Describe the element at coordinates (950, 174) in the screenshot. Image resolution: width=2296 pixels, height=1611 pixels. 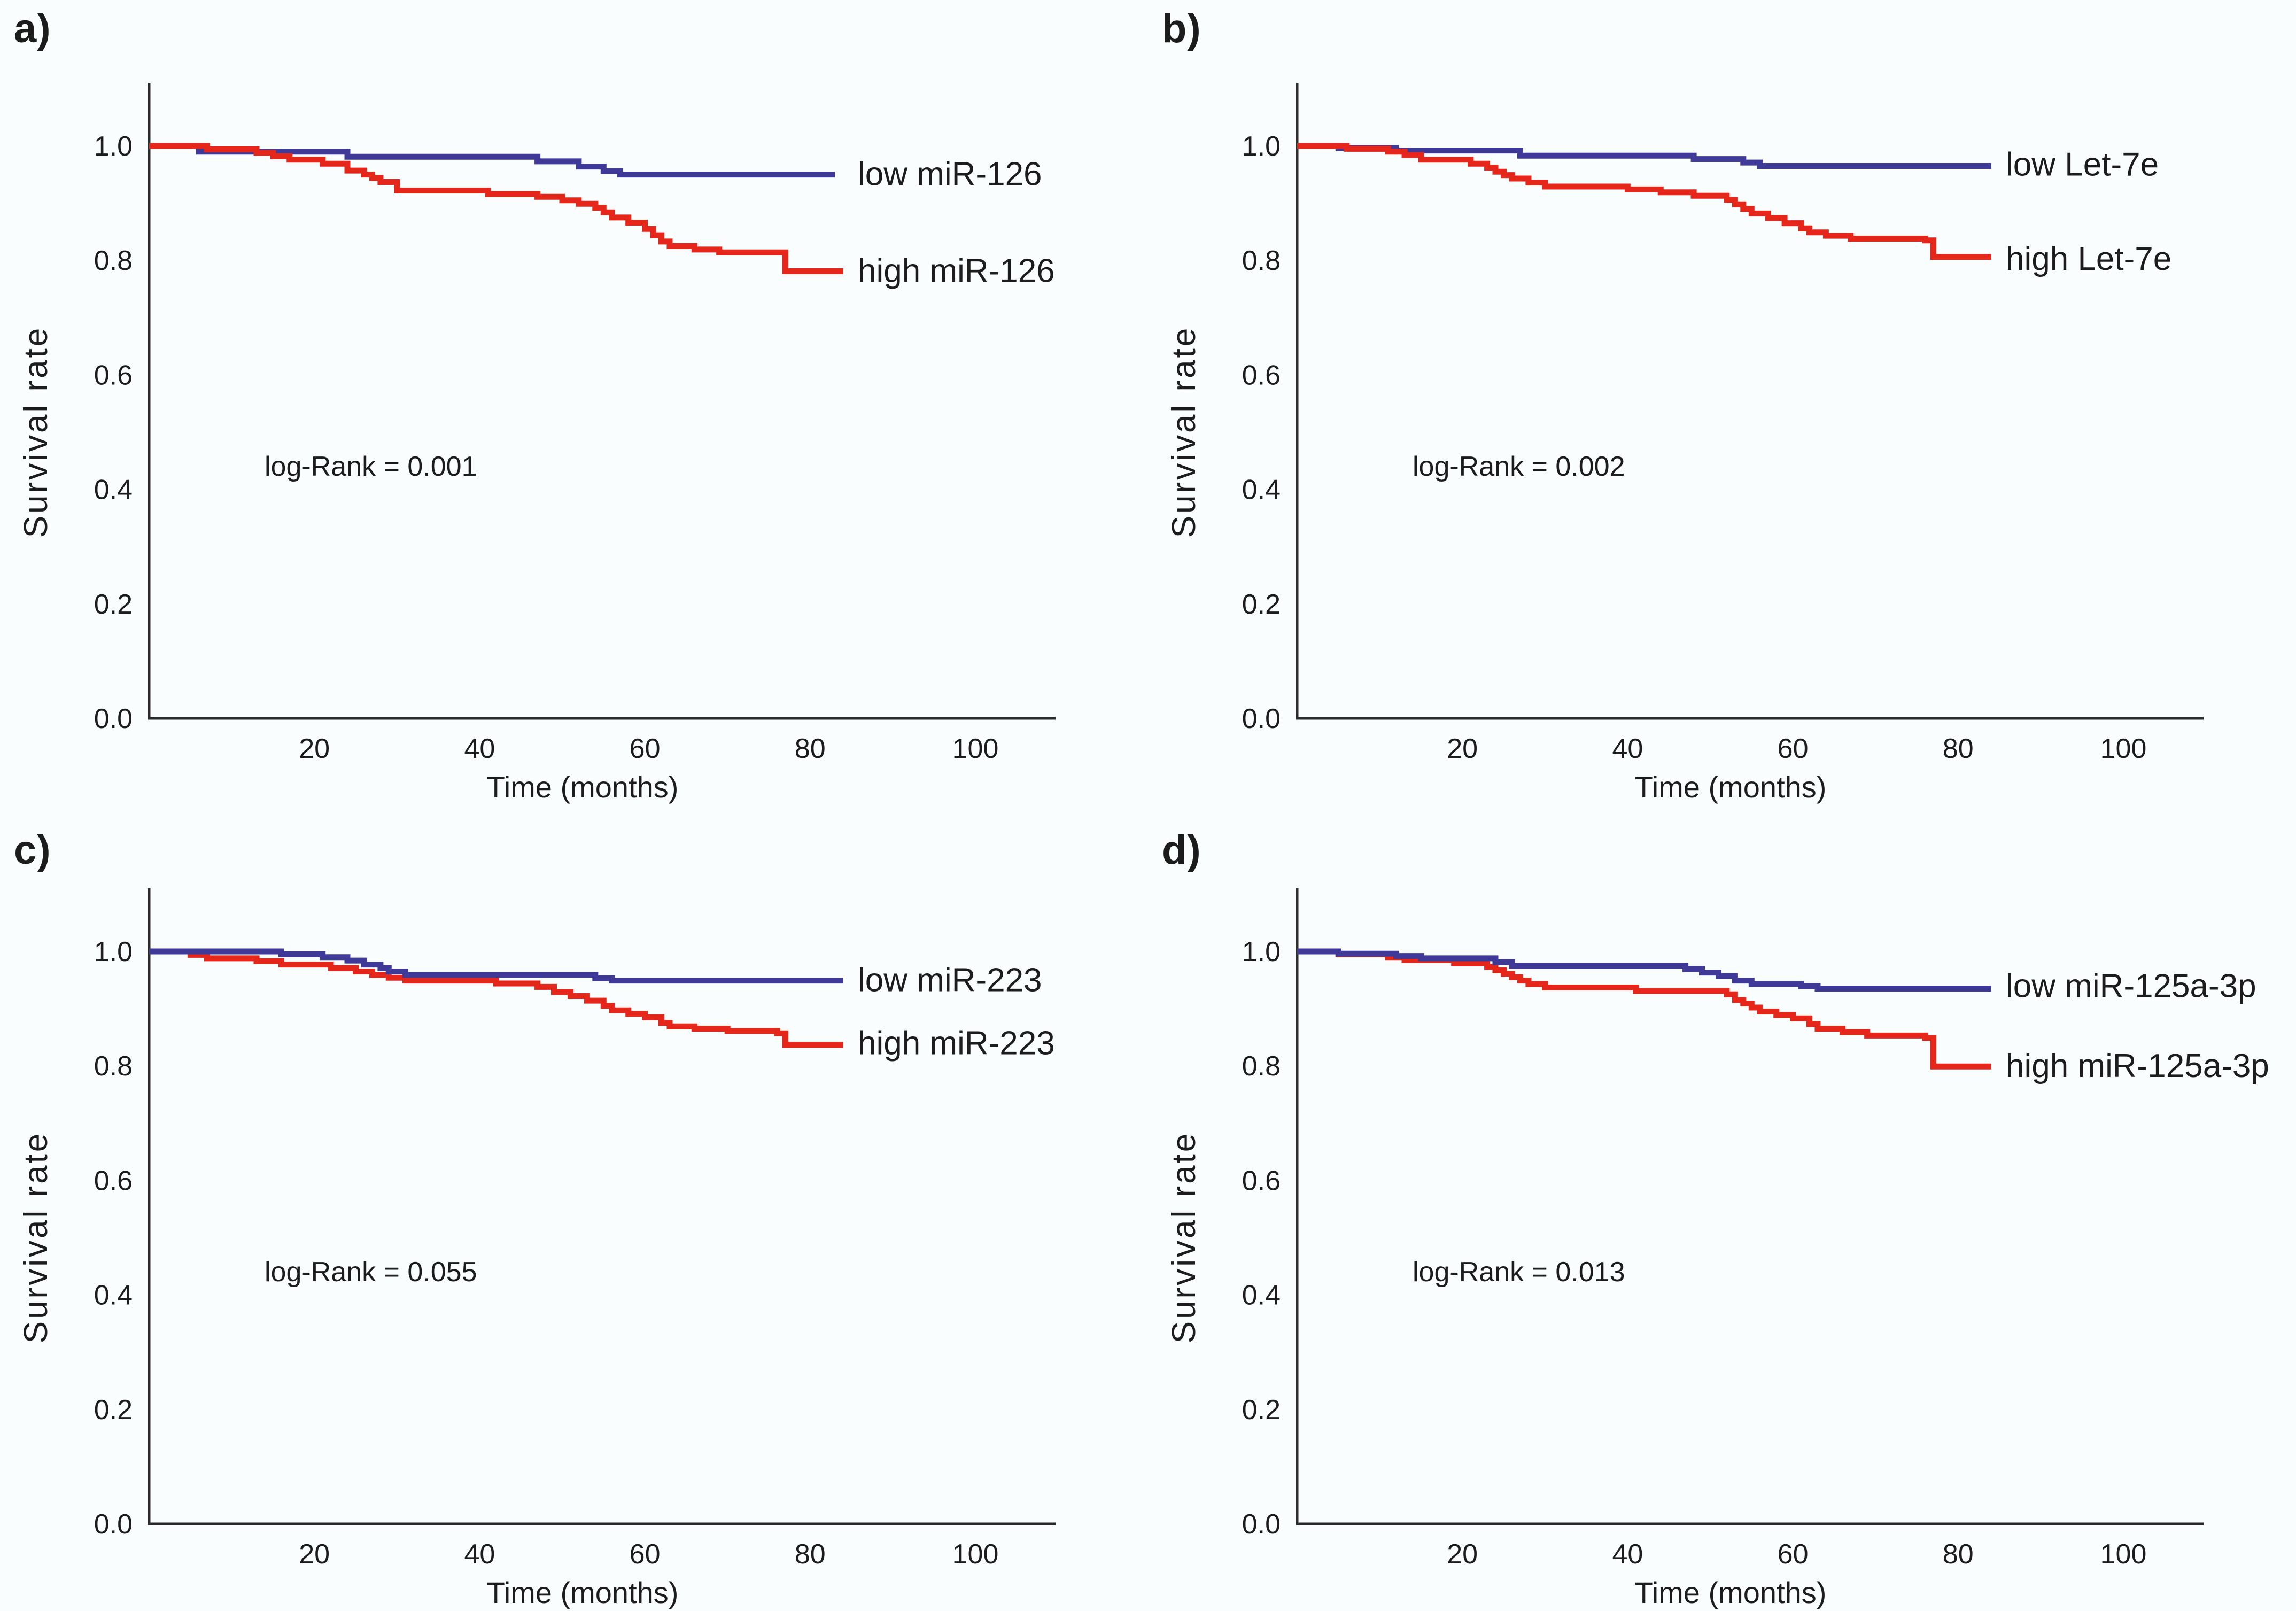
I see `curve-label-low: low miR-126` at that location.